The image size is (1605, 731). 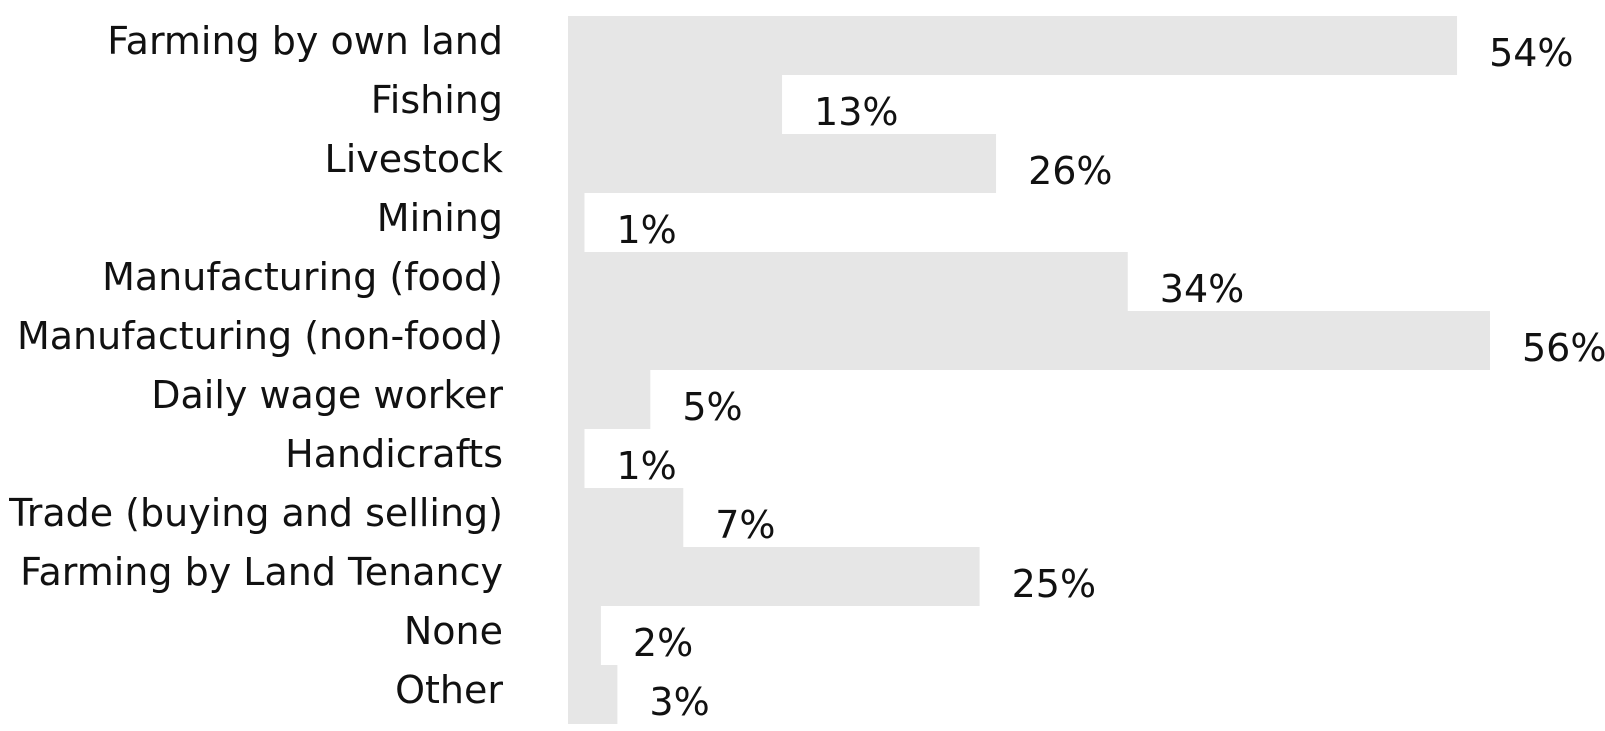 I want to click on category-label: Handicrafts, so click(x=394, y=454).